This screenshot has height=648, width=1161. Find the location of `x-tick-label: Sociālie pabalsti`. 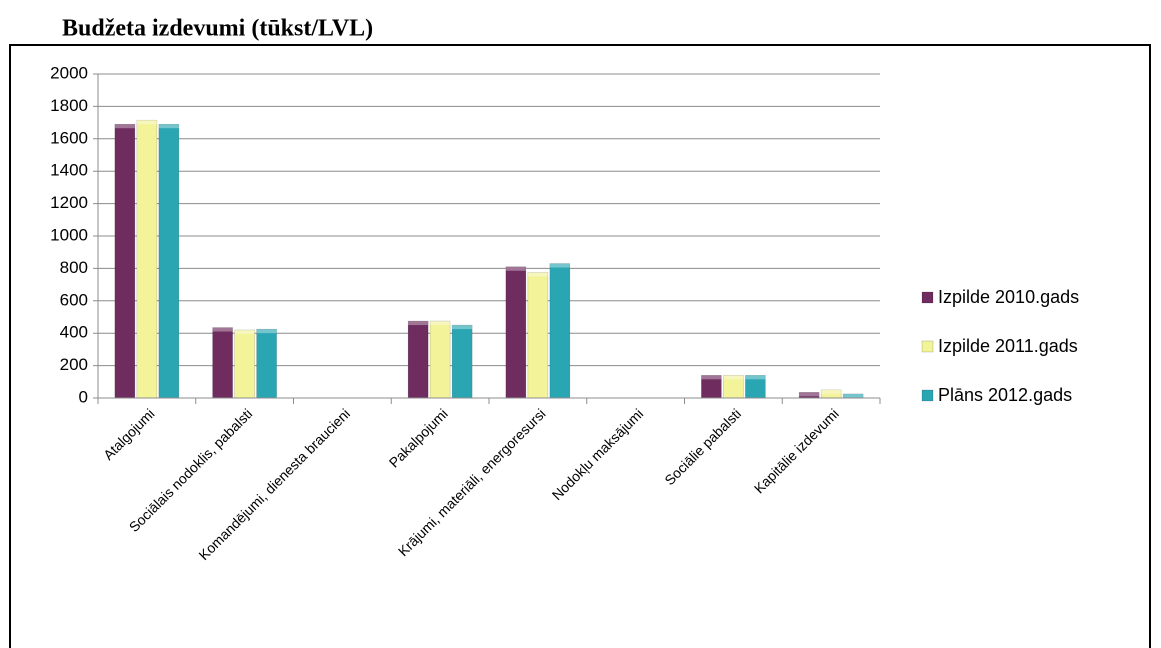

x-tick-label: Sociālie pabalsti is located at coordinates (702, 446).